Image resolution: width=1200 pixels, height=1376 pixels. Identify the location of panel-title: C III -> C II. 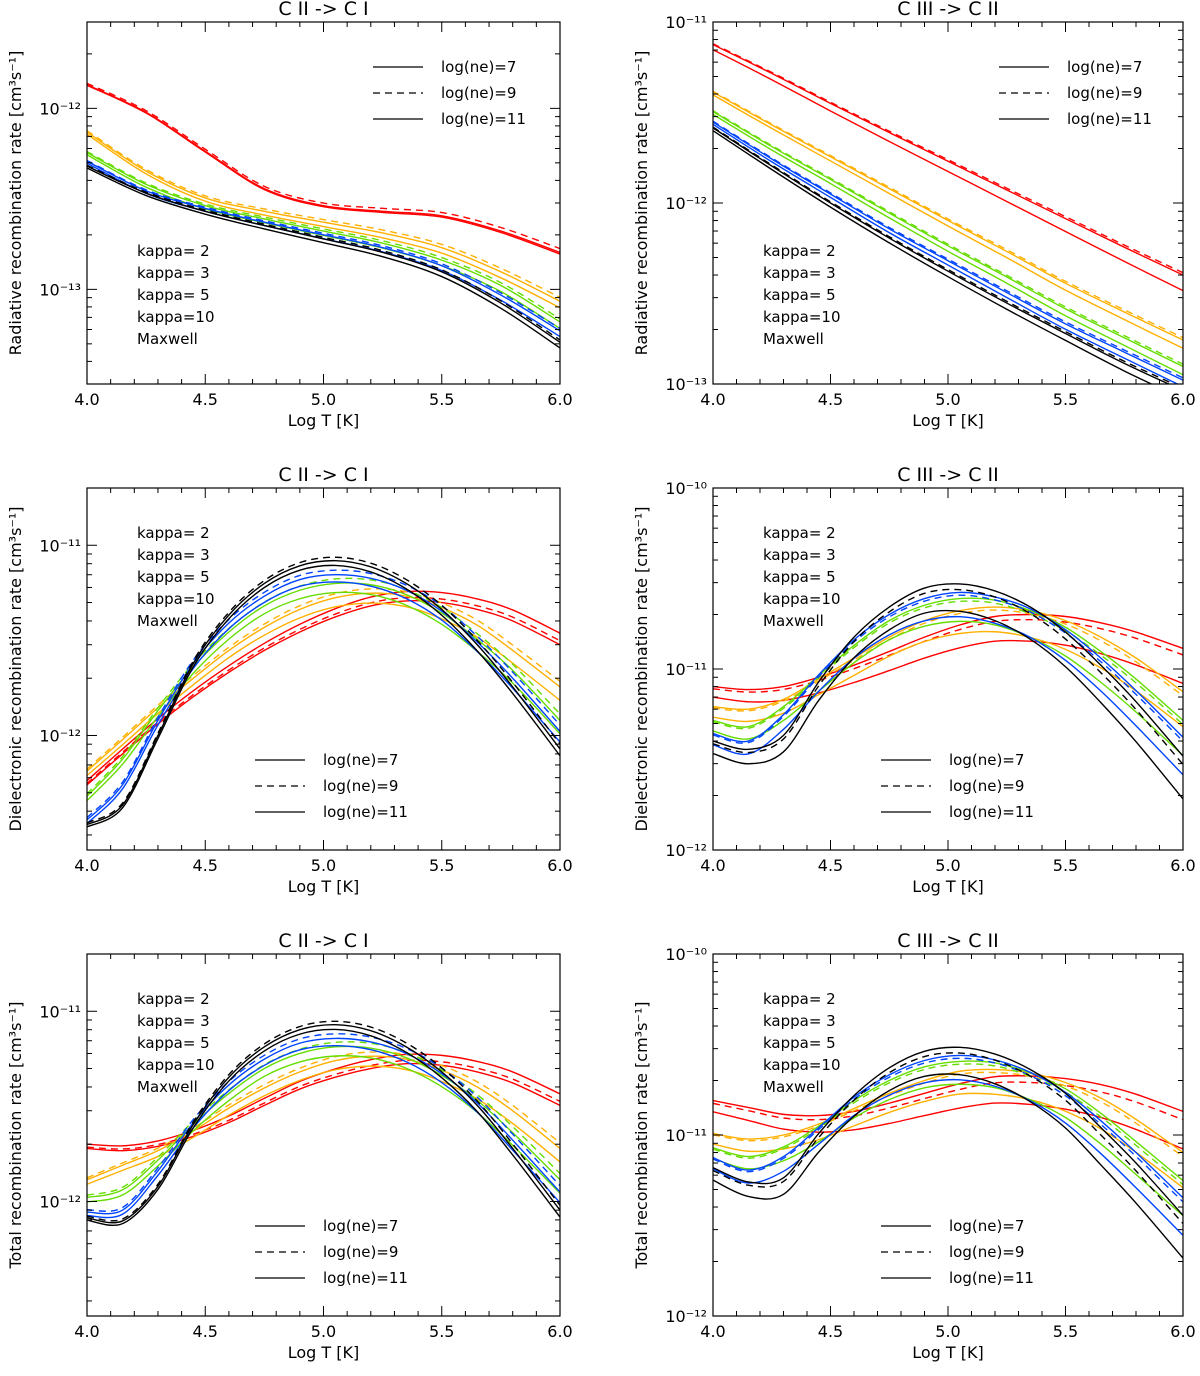
(948, 10).